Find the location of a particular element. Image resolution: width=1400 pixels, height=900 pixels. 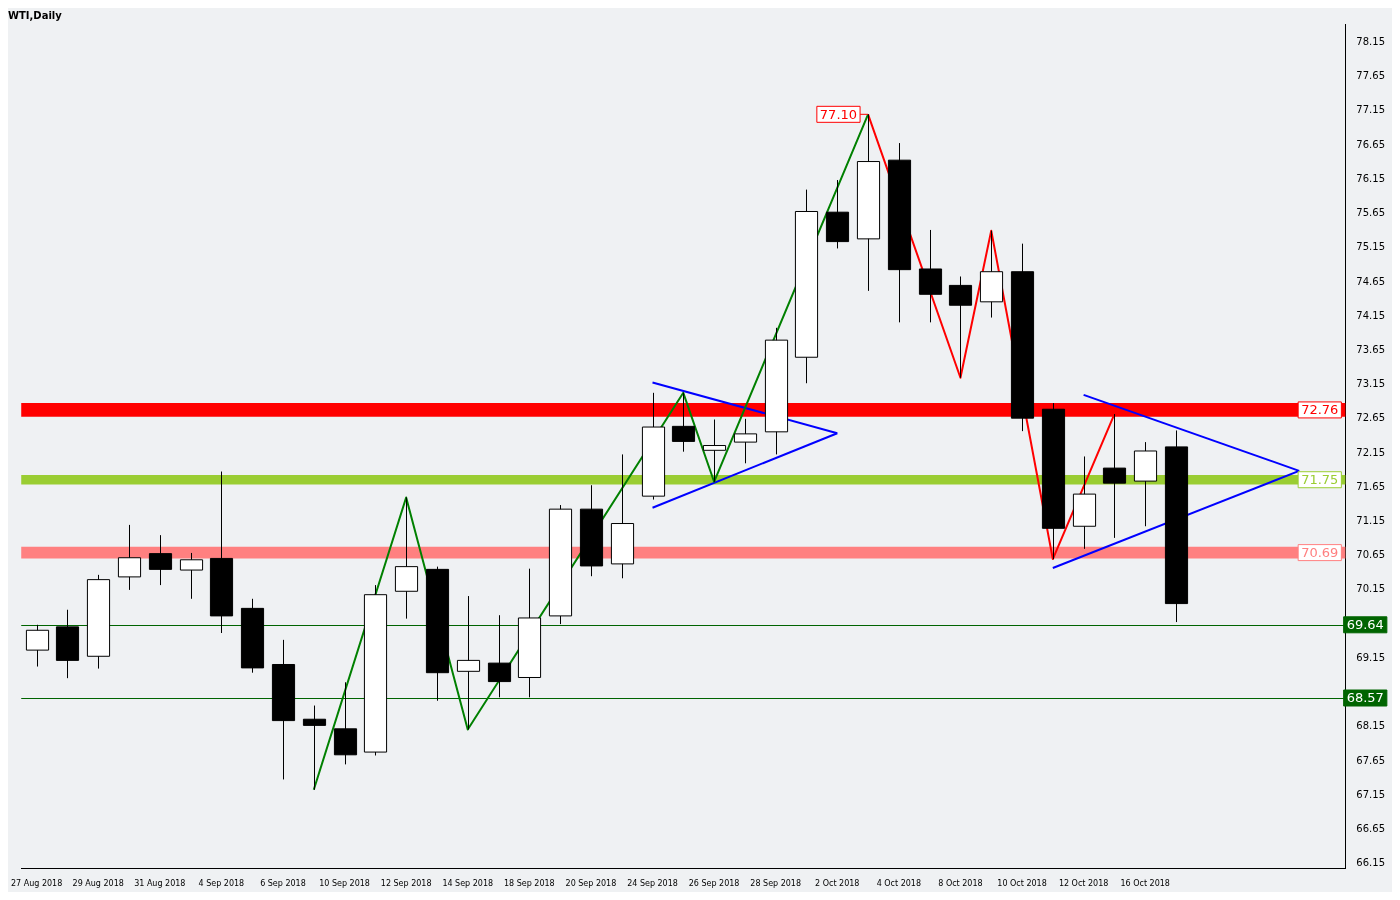

y-tick-label: 70.15 is located at coordinates (1371, 589).